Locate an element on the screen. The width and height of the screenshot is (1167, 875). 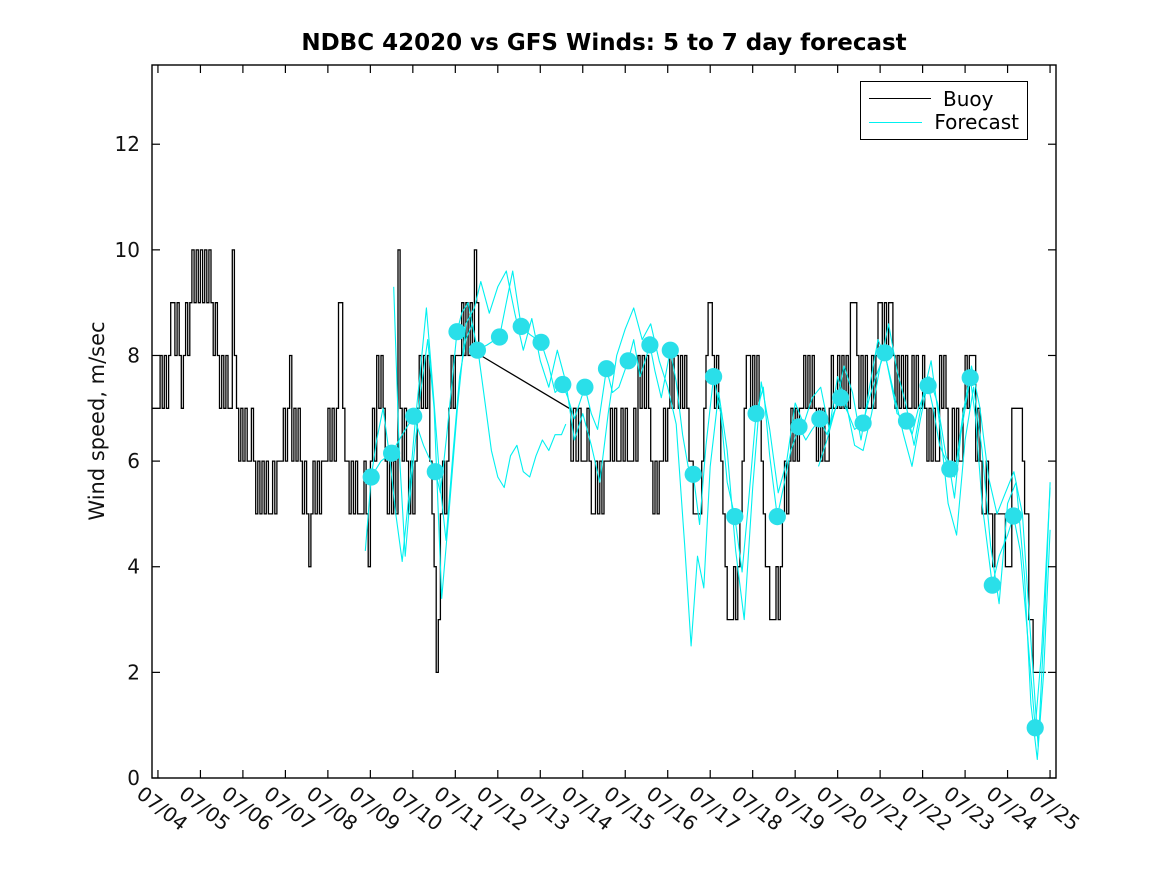
y-tick-label: 0 is located at coordinates (133, 778).